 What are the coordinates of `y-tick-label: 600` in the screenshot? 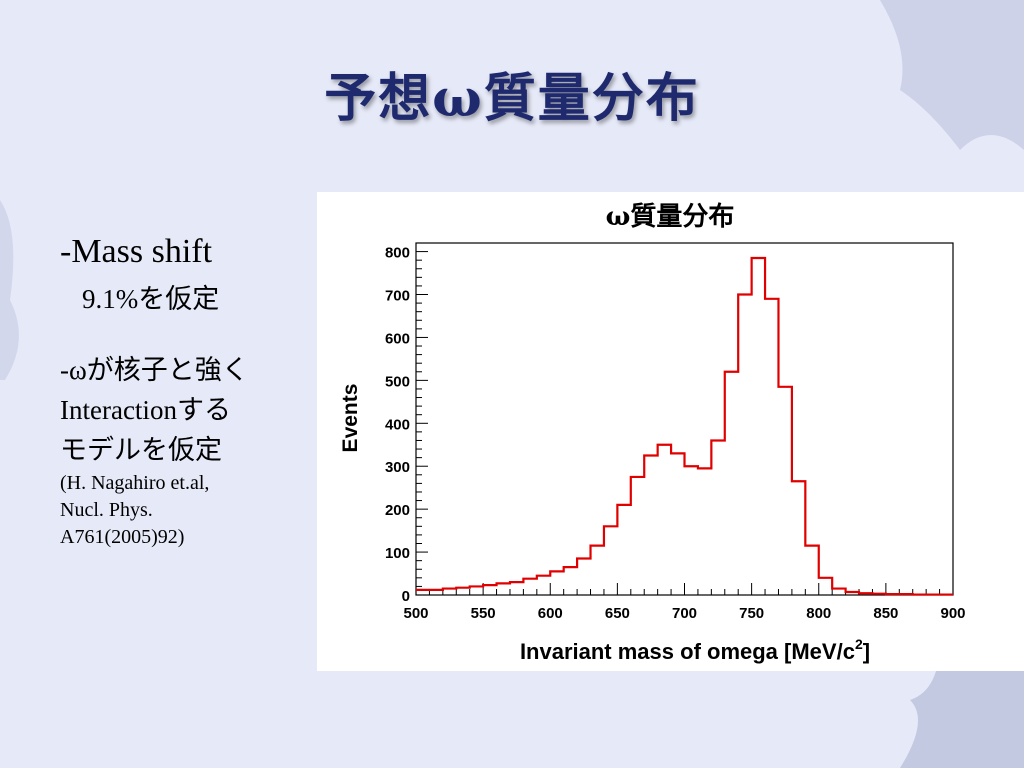 It's located at (397, 338).